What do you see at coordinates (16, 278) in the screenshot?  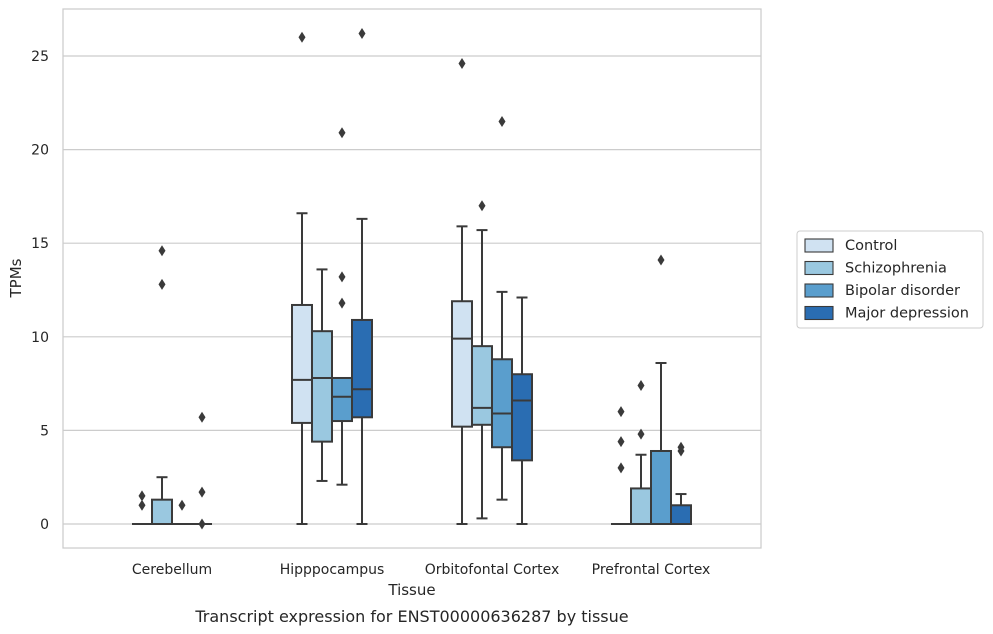 I see `y-axis-title: TPMs` at bounding box center [16, 278].